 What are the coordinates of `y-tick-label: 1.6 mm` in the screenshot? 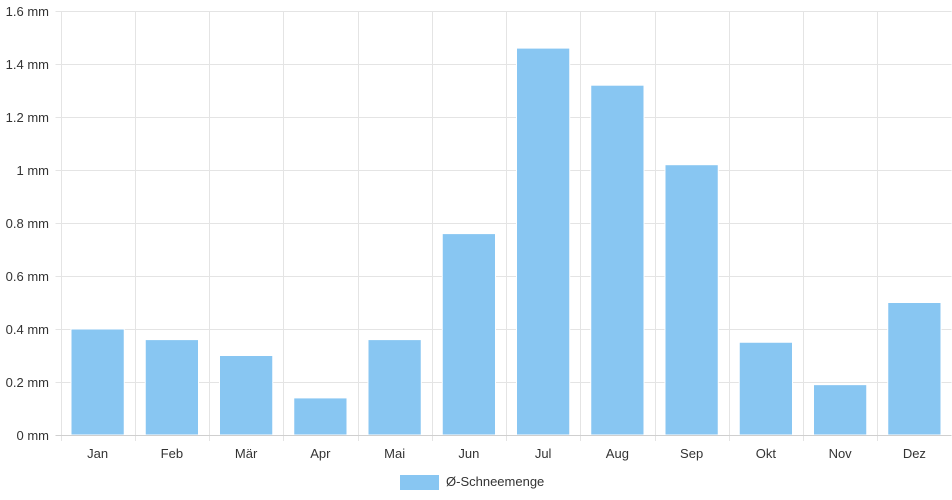 It's located at (27, 11).